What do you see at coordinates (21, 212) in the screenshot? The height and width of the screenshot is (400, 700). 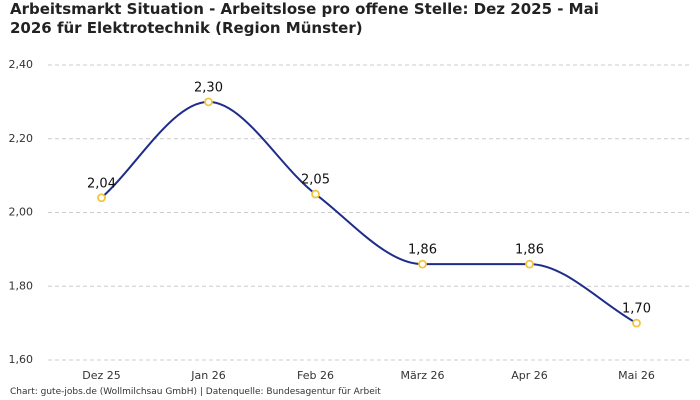 I see `y-tick-label: 2,00` at bounding box center [21, 212].